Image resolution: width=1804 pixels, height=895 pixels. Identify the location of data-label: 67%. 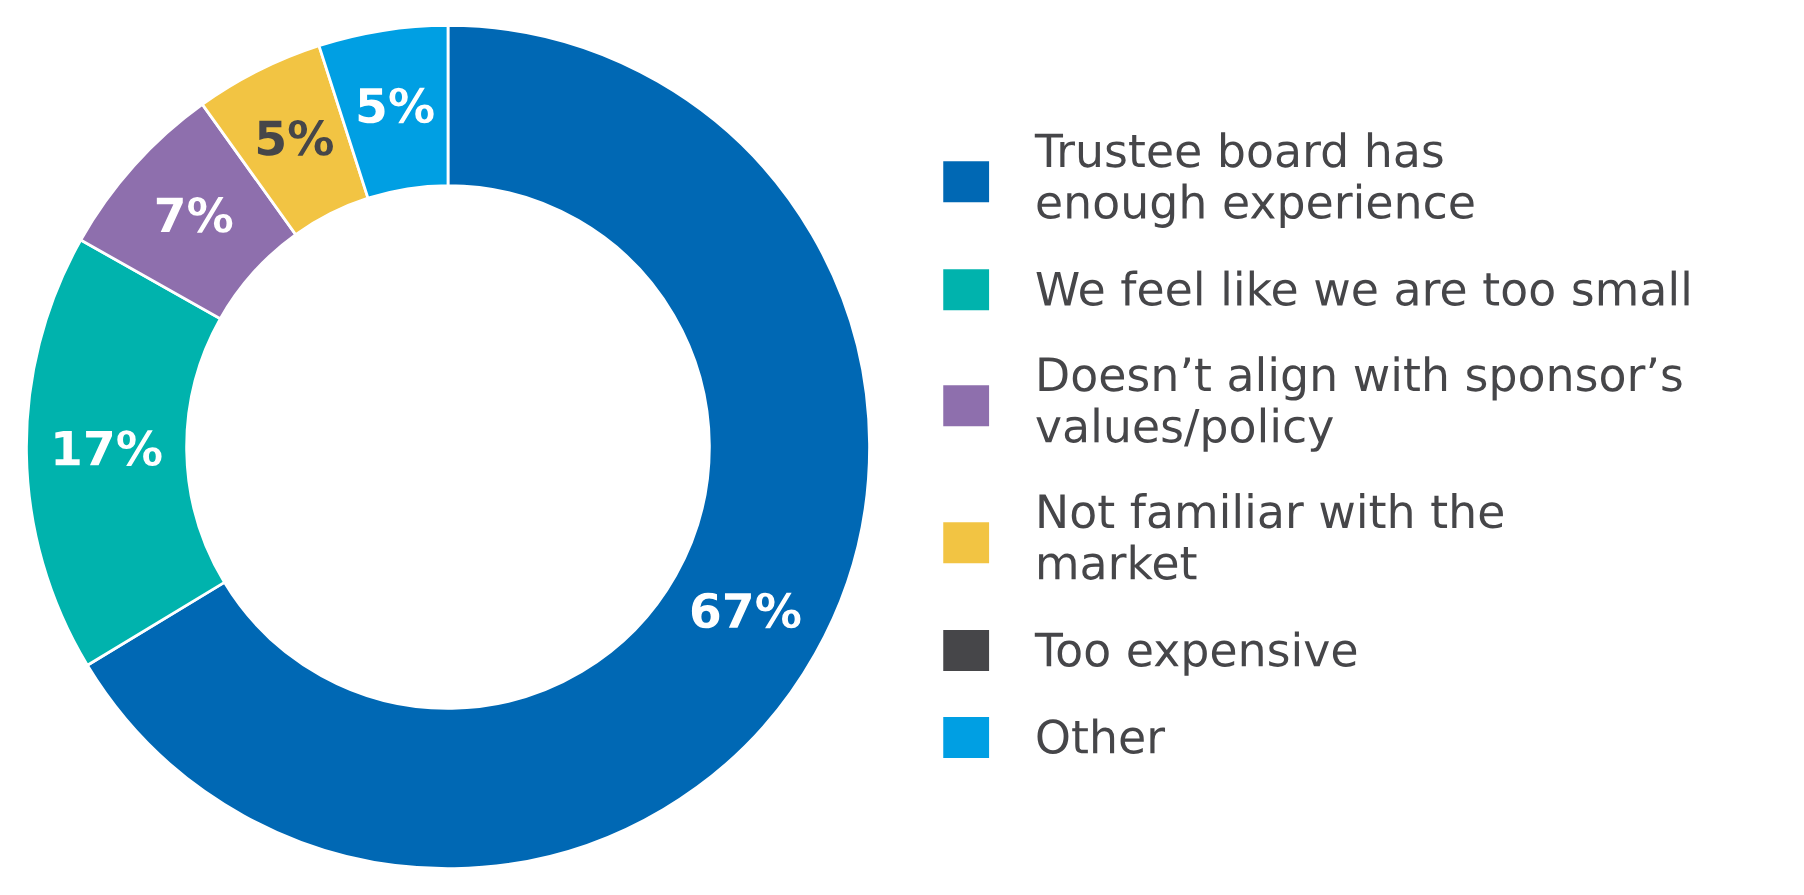
(746, 610).